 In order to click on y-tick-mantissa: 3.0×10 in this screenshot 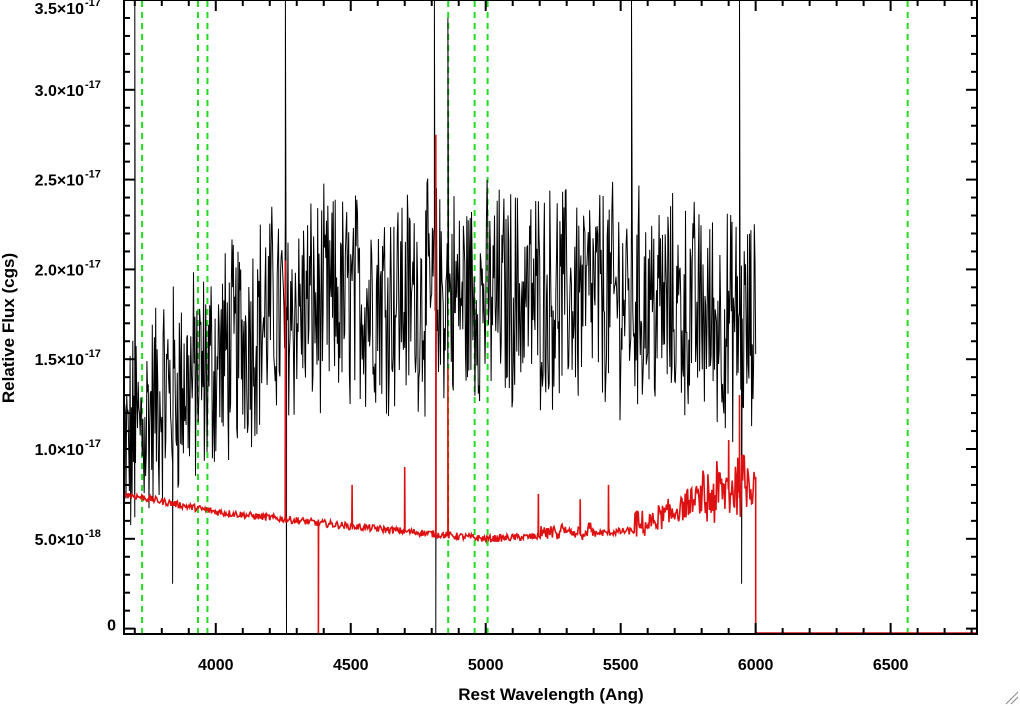, I will do `click(59, 91)`.